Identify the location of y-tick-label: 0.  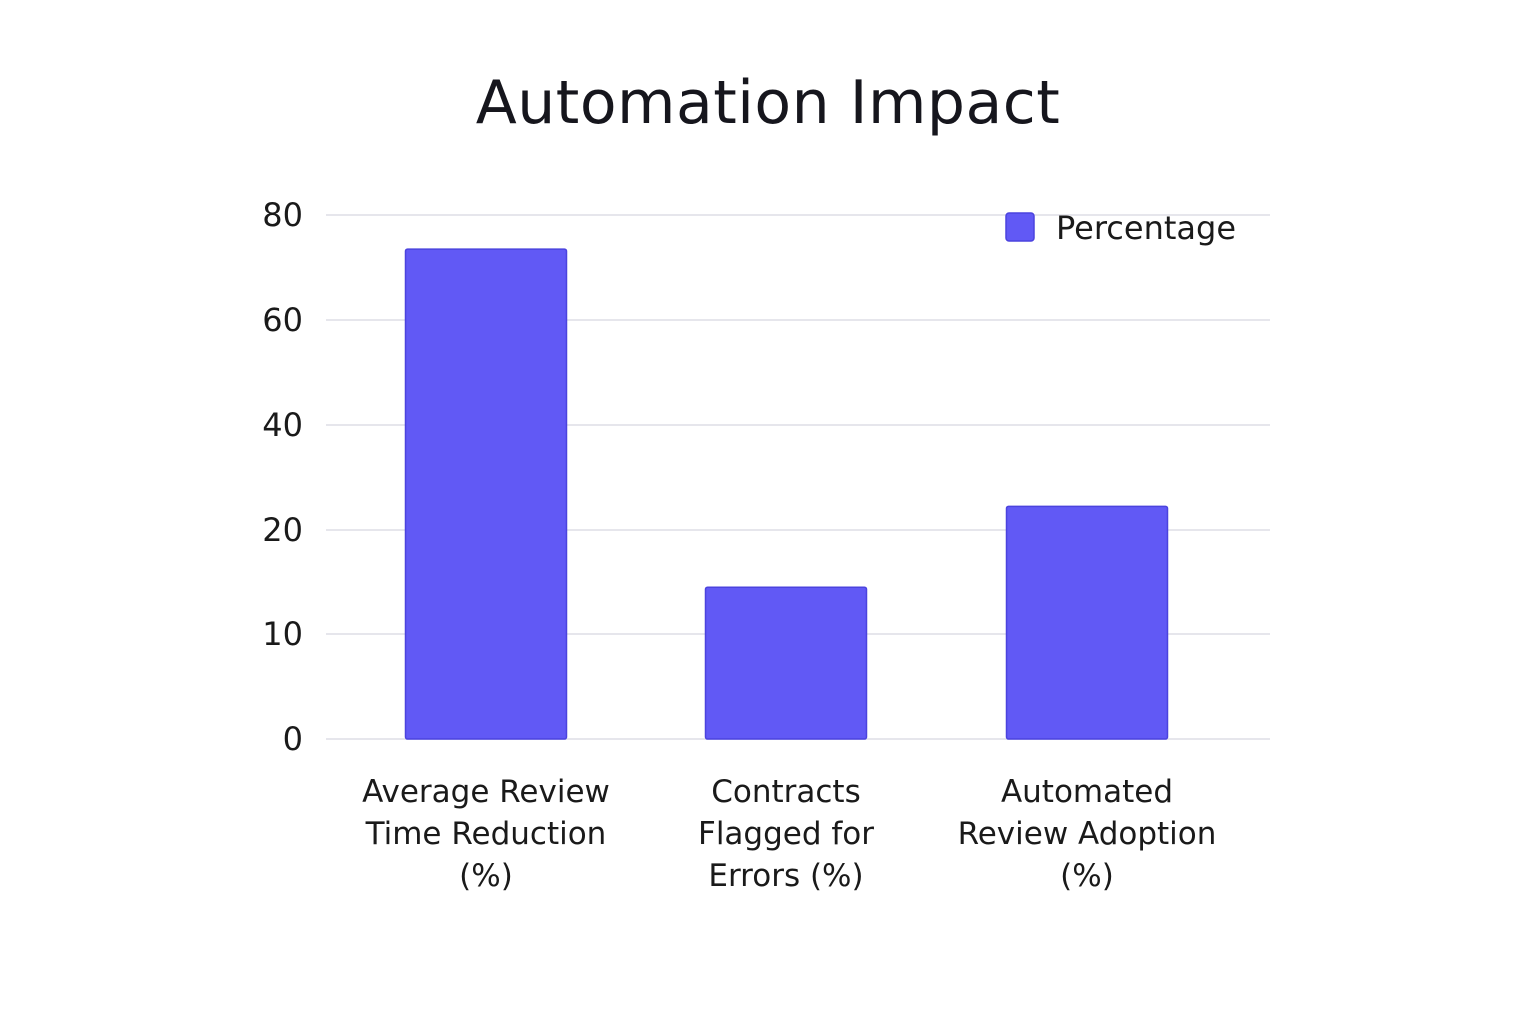
(293, 739).